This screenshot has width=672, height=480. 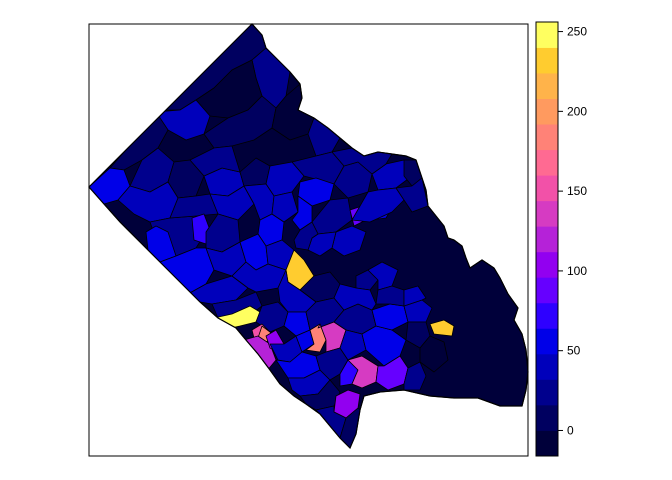 I want to click on color-legend: 0 50 100 150 200 250, so click(x=561, y=239).